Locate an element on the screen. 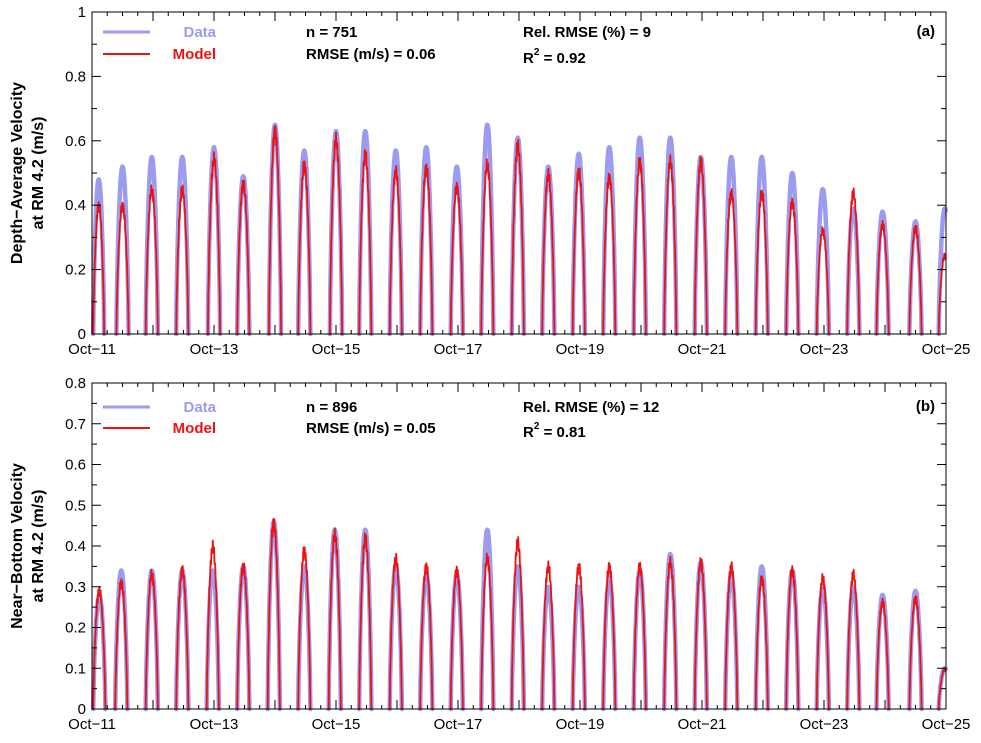  panel-b-ytick-label: 0 is located at coordinates (82, 709).